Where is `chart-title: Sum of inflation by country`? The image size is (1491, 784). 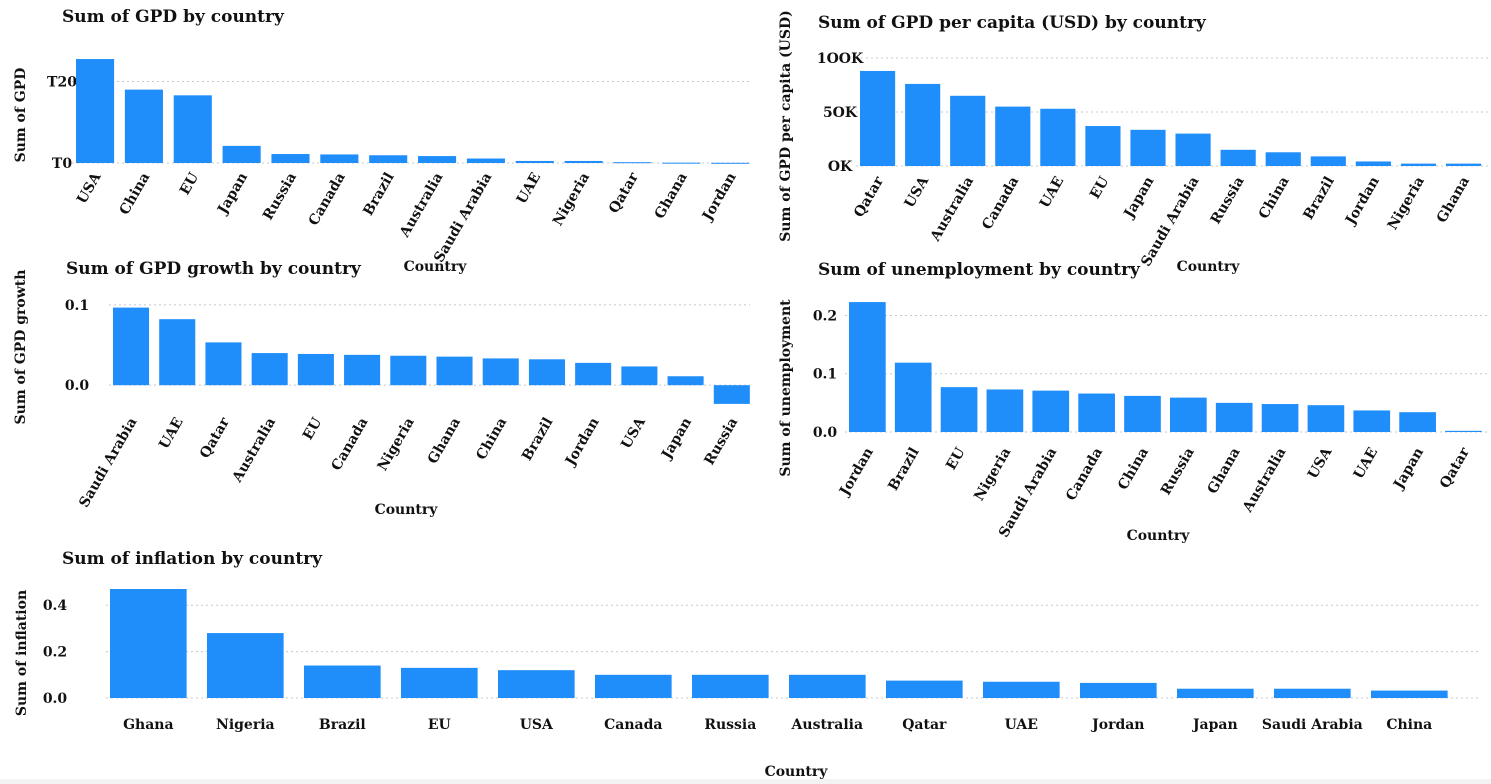
chart-title: Sum of inflation by country is located at coordinates (192, 559).